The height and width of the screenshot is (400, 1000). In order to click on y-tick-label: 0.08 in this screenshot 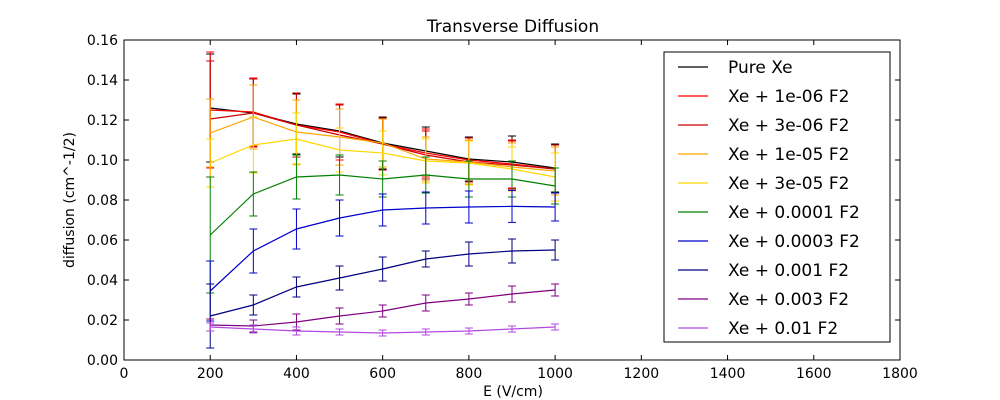, I will do `click(102, 201)`.